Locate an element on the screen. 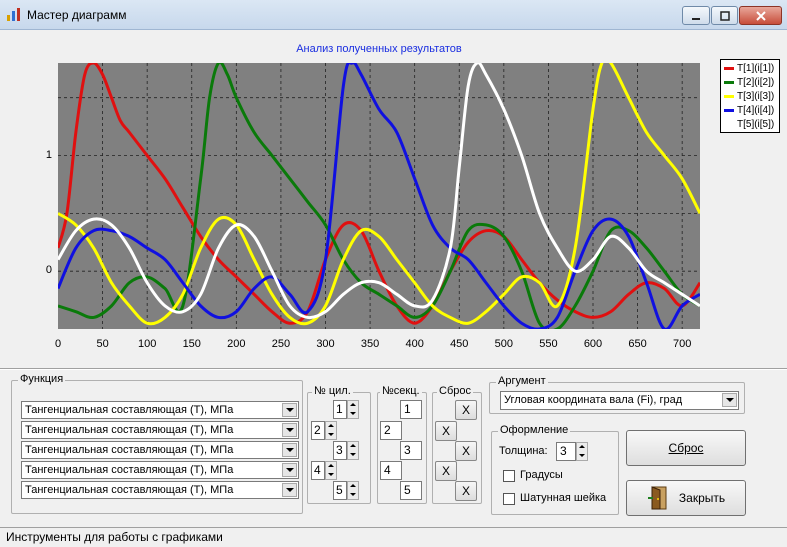 Image resolution: width=787 pixels, height=547 pixels. argument-combo: Угловая координата вала (Fi), град is located at coordinates (619, 400).